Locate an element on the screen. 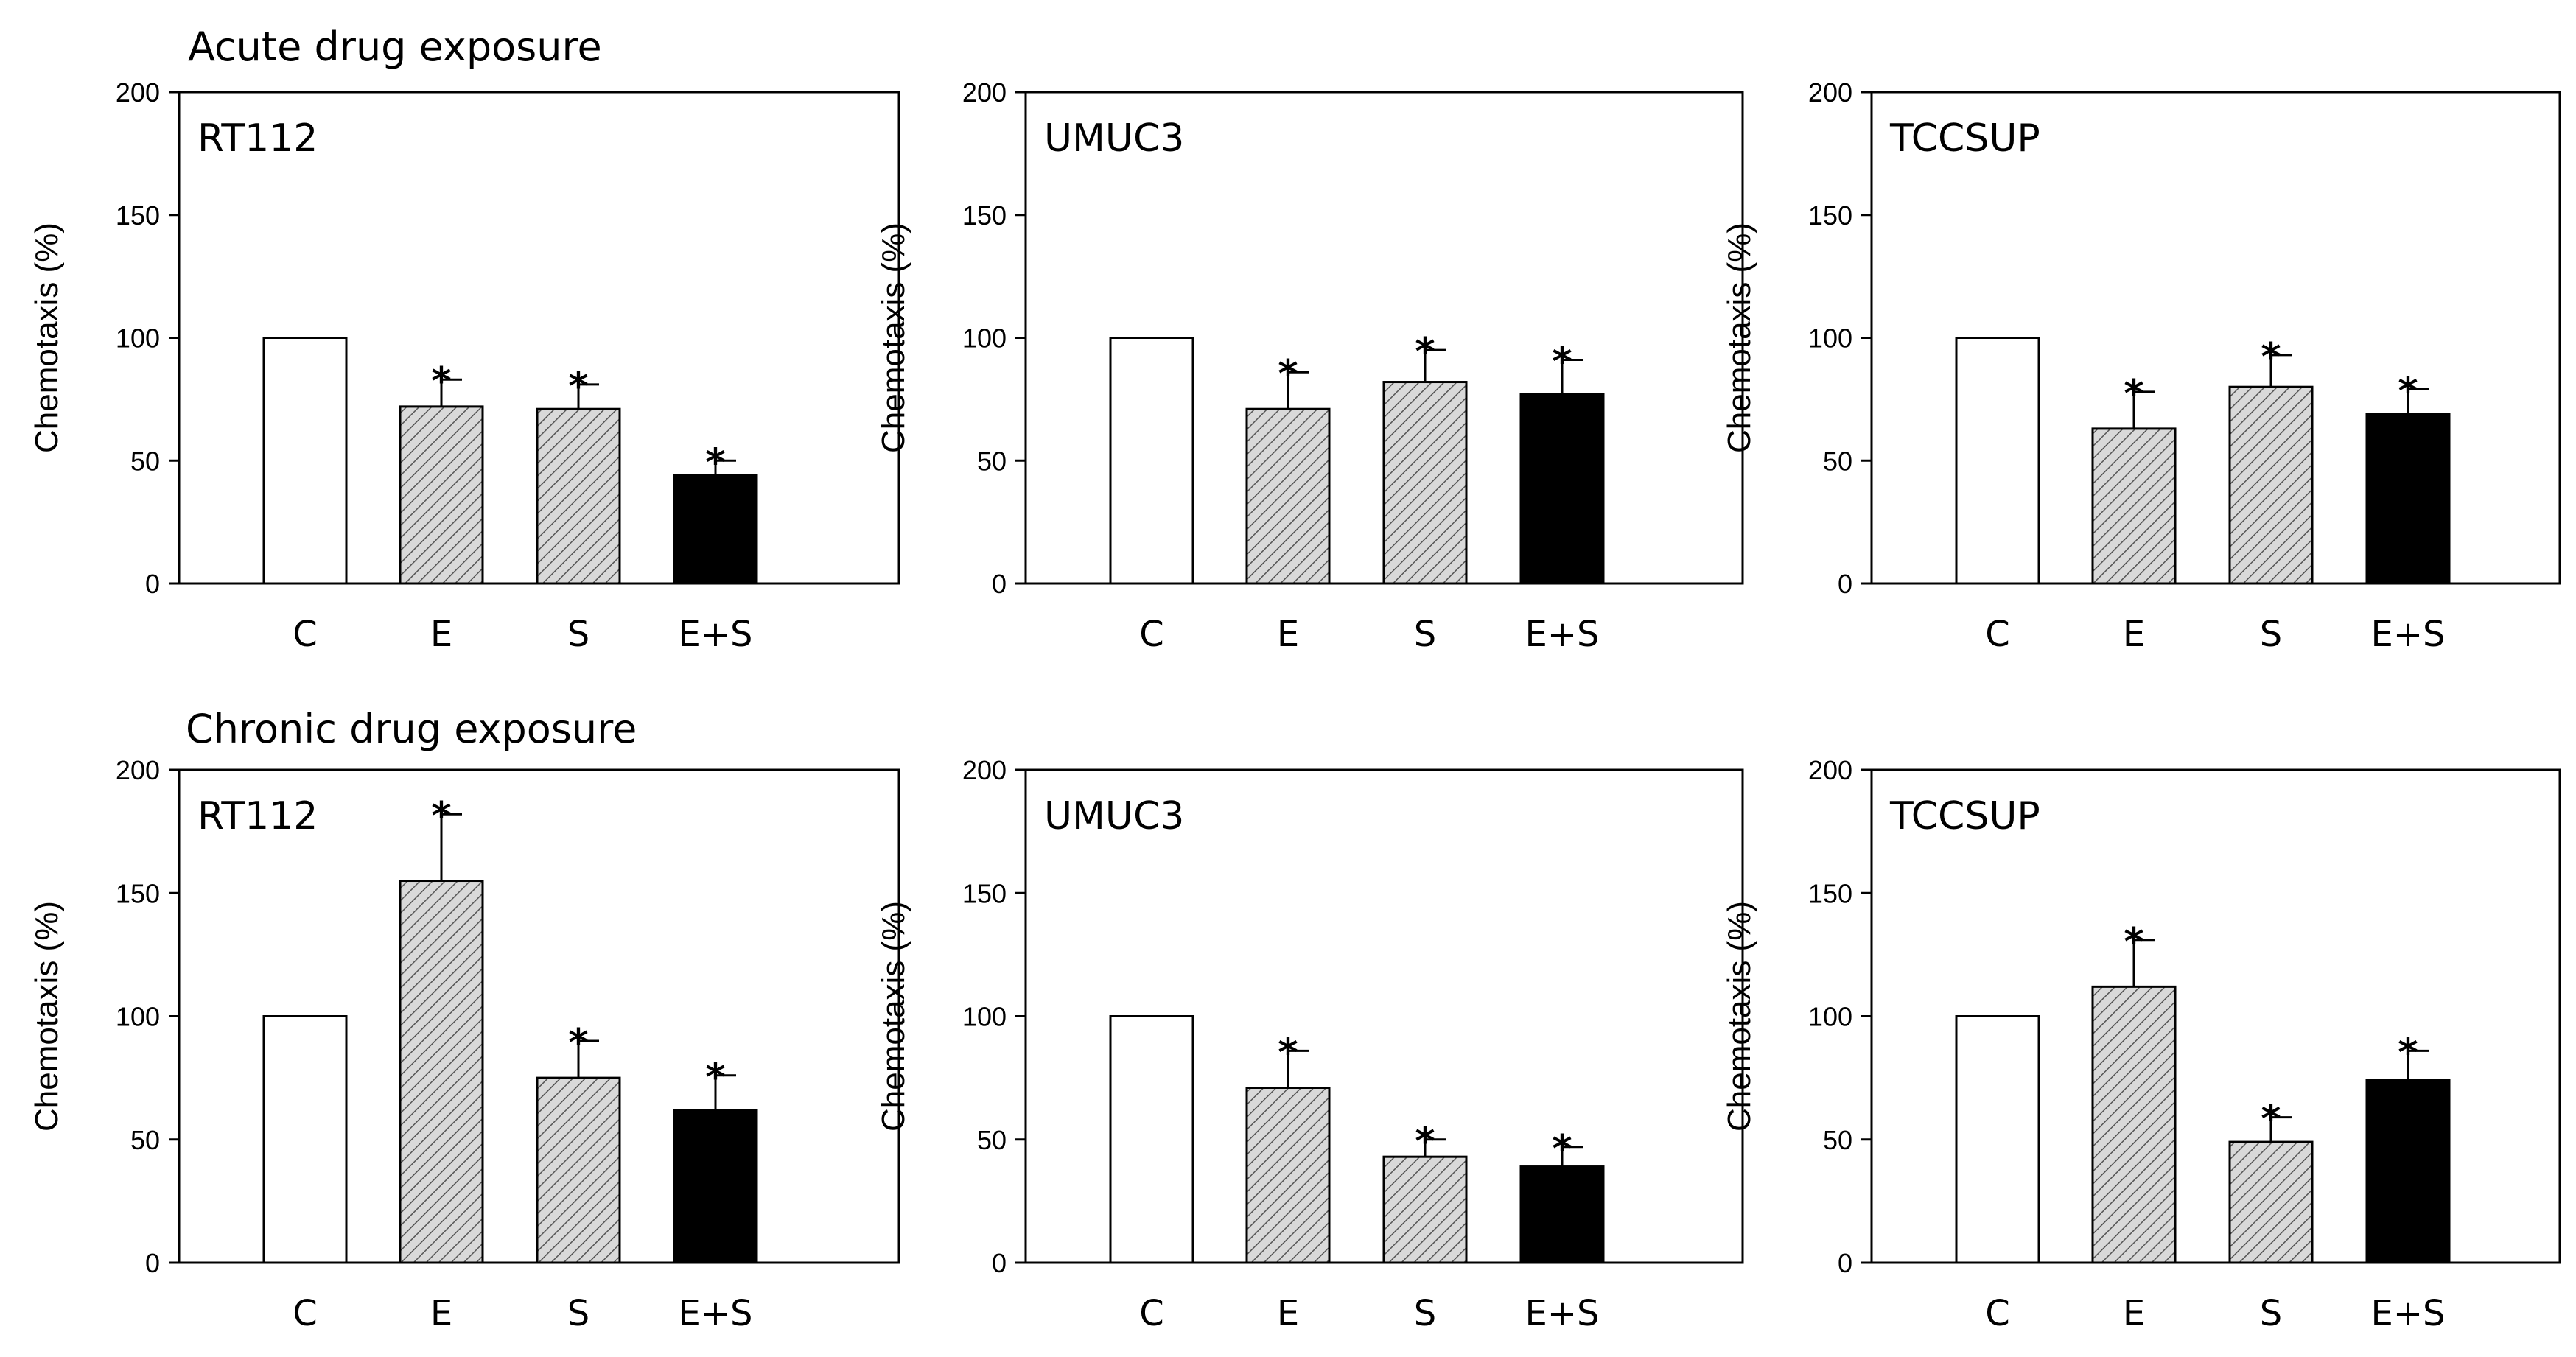  chart-panel-acute-umuc3: 0 50 100 150 200 Chemotaxis (%) UMUC3 C * E * S * E+S is located at coordinates (1309, 366).